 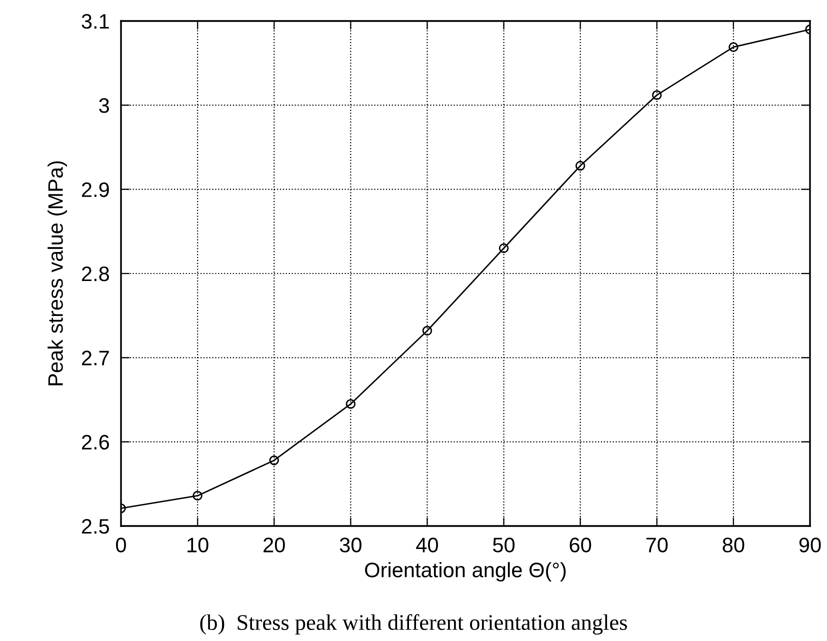 What do you see at coordinates (657, 545) in the screenshot?
I see `x-tick-label: 70` at bounding box center [657, 545].